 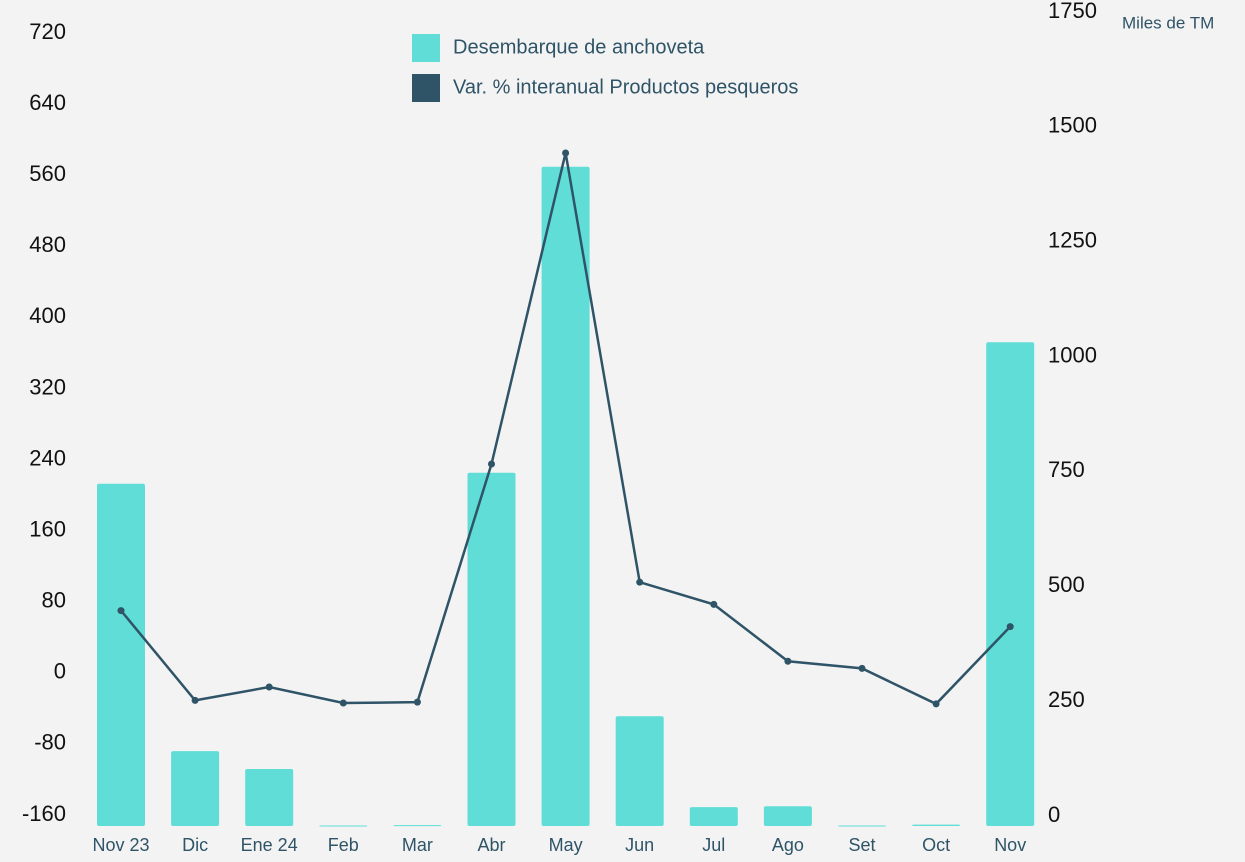 I want to click on x-tick-label: Feb, so click(x=343, y=845).